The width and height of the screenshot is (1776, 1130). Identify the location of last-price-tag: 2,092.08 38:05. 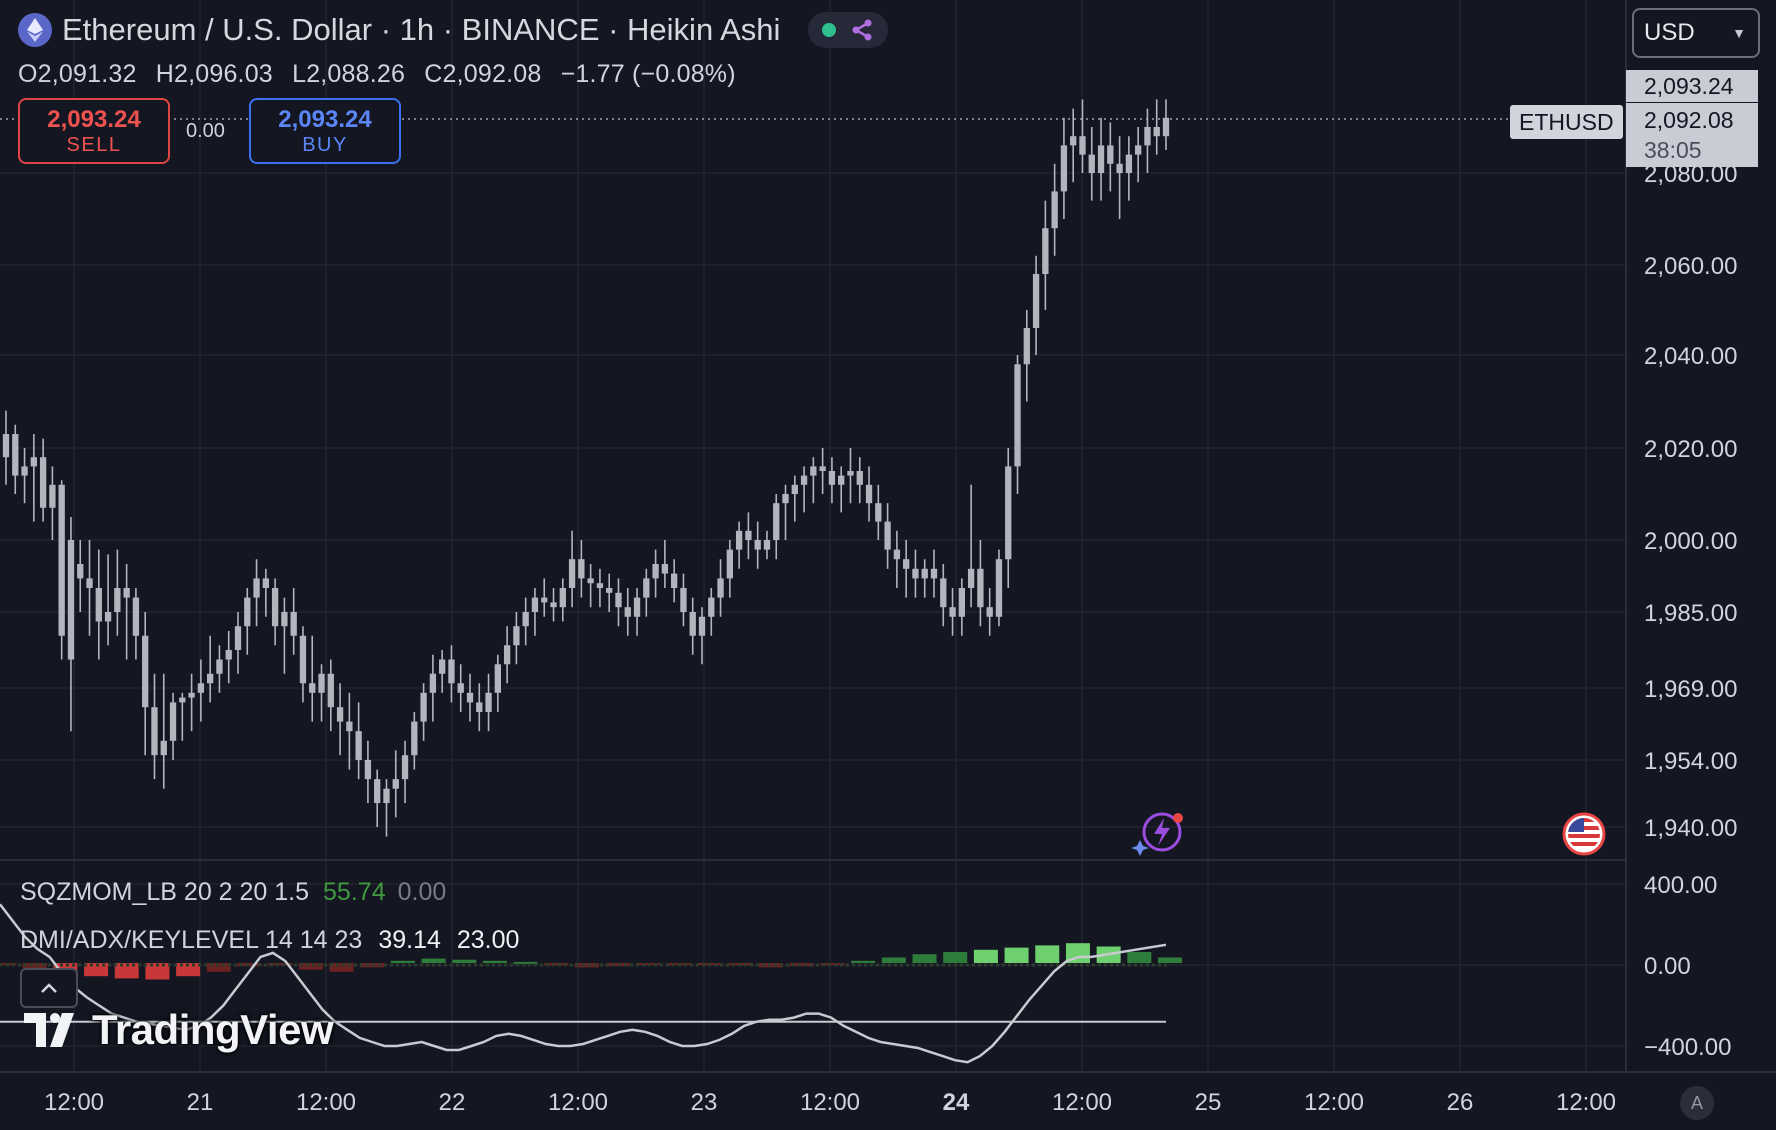
(1692, 135).